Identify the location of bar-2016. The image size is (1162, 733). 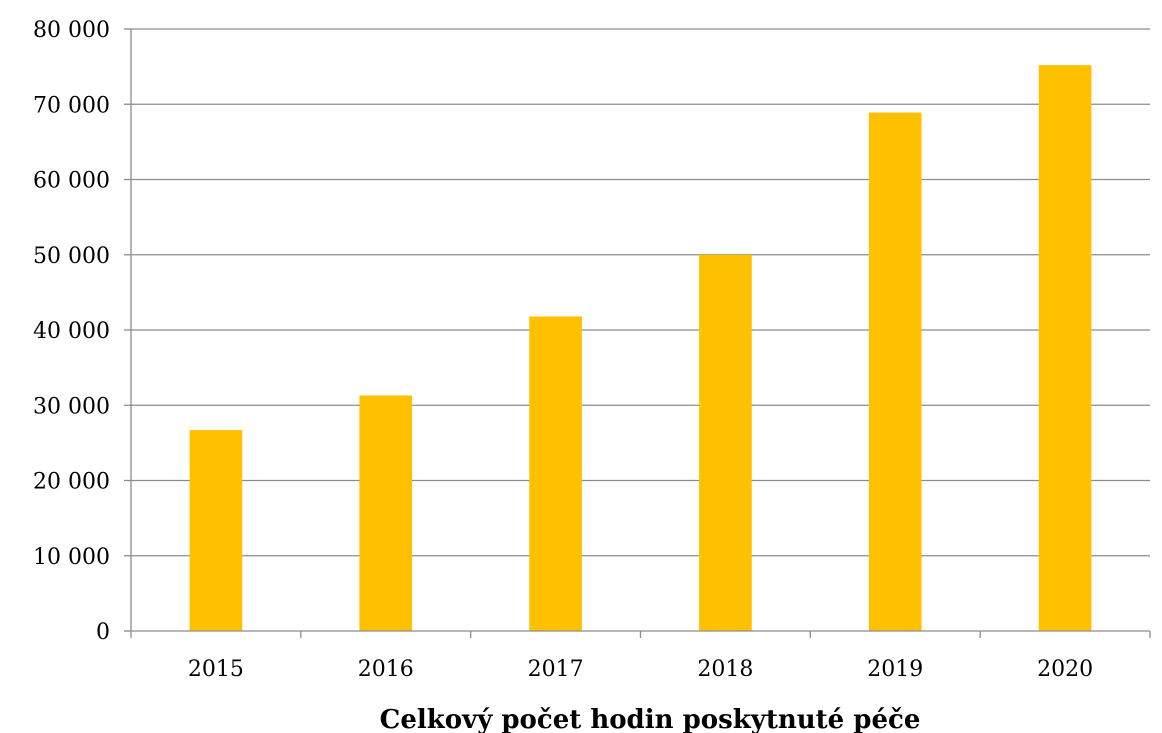
(386, 513).